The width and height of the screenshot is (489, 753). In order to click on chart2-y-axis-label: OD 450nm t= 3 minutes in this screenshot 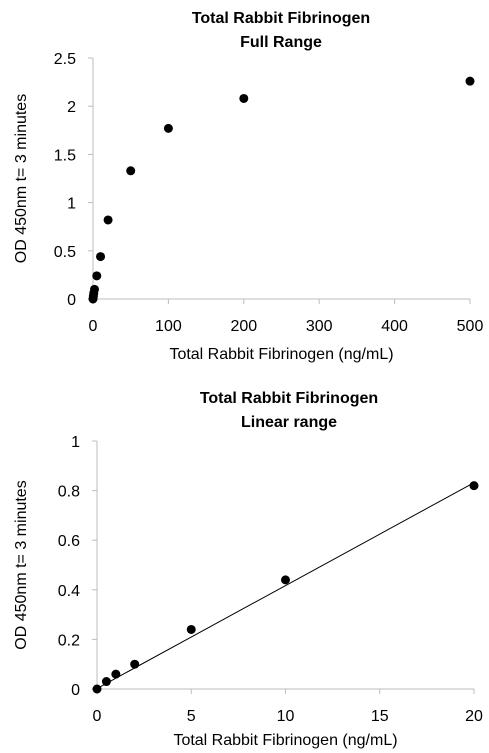, I will do `click(21, 564)`.